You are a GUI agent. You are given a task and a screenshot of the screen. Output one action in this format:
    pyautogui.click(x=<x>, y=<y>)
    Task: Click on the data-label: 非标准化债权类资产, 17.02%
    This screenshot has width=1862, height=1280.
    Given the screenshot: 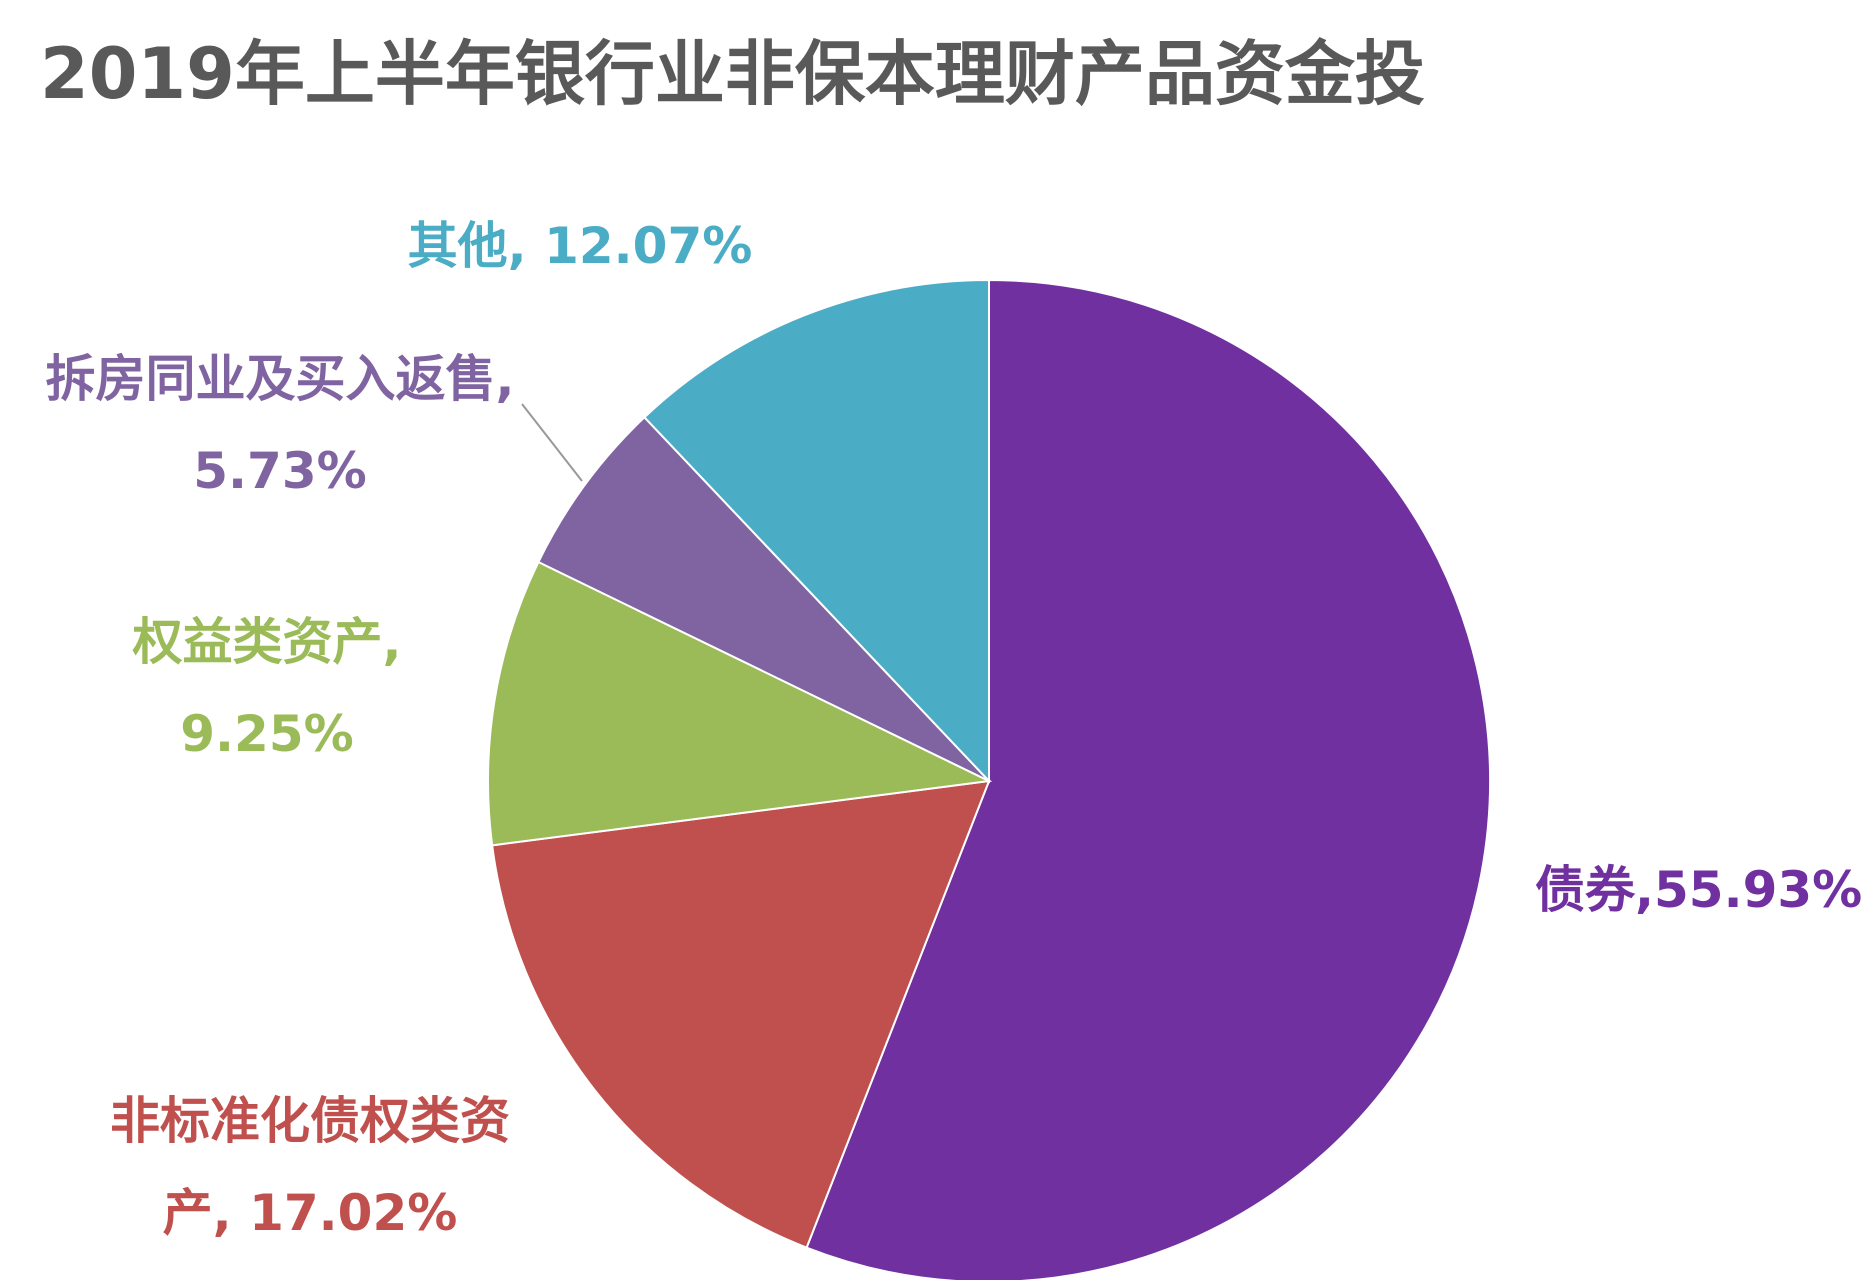 What is the action you would take?
    pyautogui.click(x=310, y=1167)
    